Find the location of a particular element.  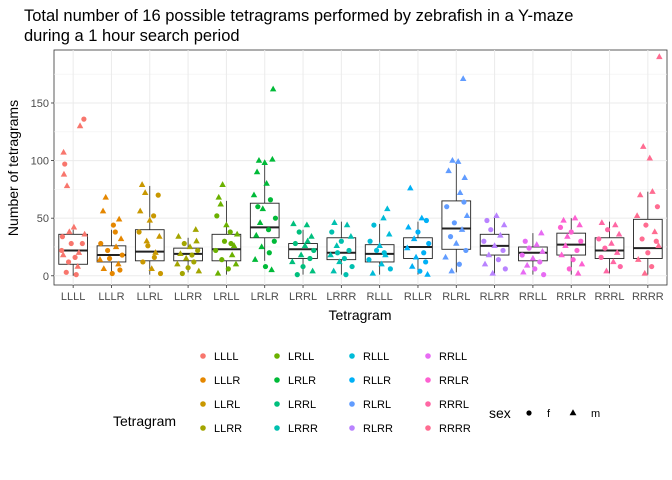

boxplot-LLLR is located at coordinates (111, 252).